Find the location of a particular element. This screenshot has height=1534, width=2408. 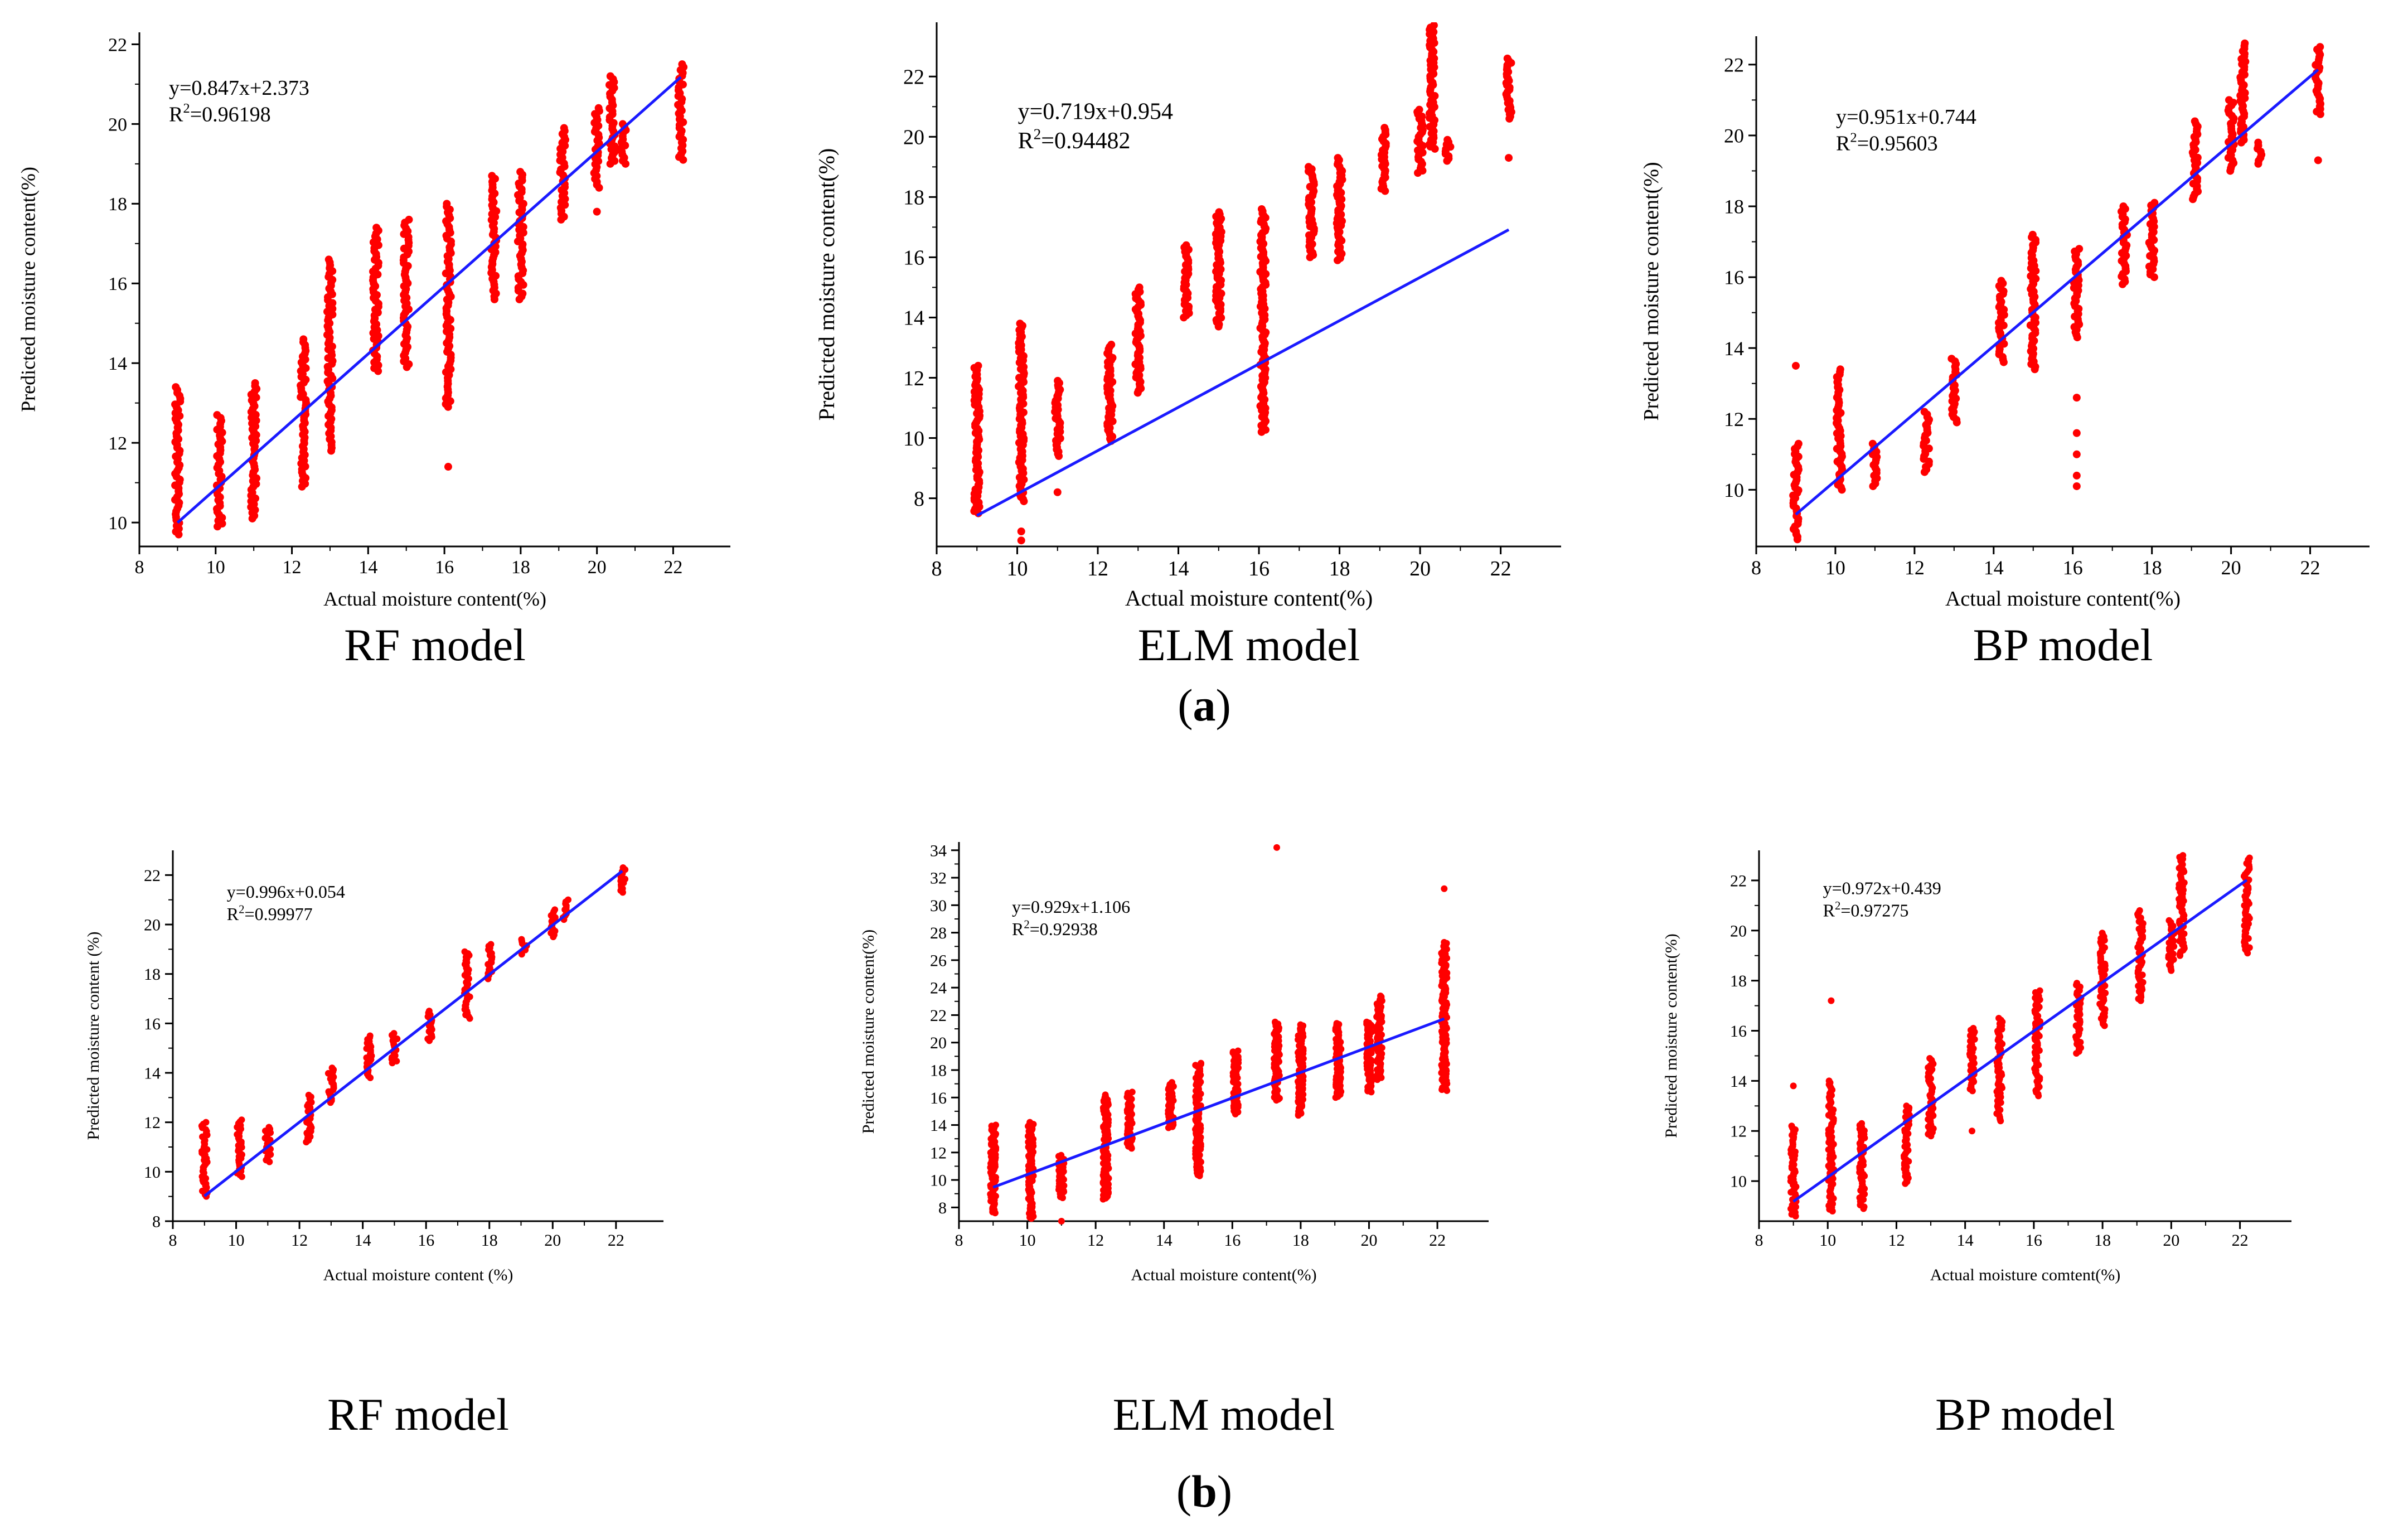

chart-3-ytick-label: 16 is located at coordinates (1734, 278).